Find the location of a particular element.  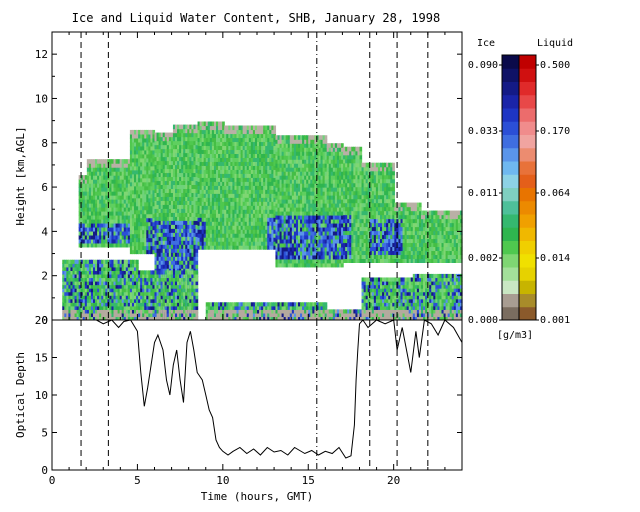

optical-depth-y-label: Optical Depth is located at coordinates (20, 395).